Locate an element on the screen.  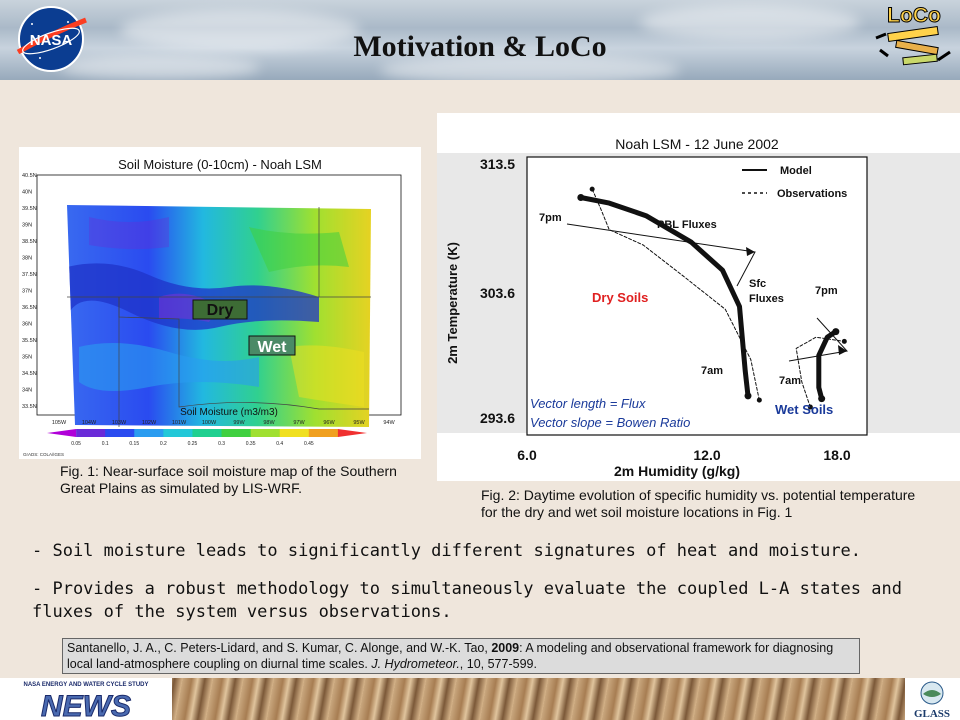
news-logo: NASA ENERGY AND WATER CYCLE STUDY NEWS is located at coordinates (86, 699).